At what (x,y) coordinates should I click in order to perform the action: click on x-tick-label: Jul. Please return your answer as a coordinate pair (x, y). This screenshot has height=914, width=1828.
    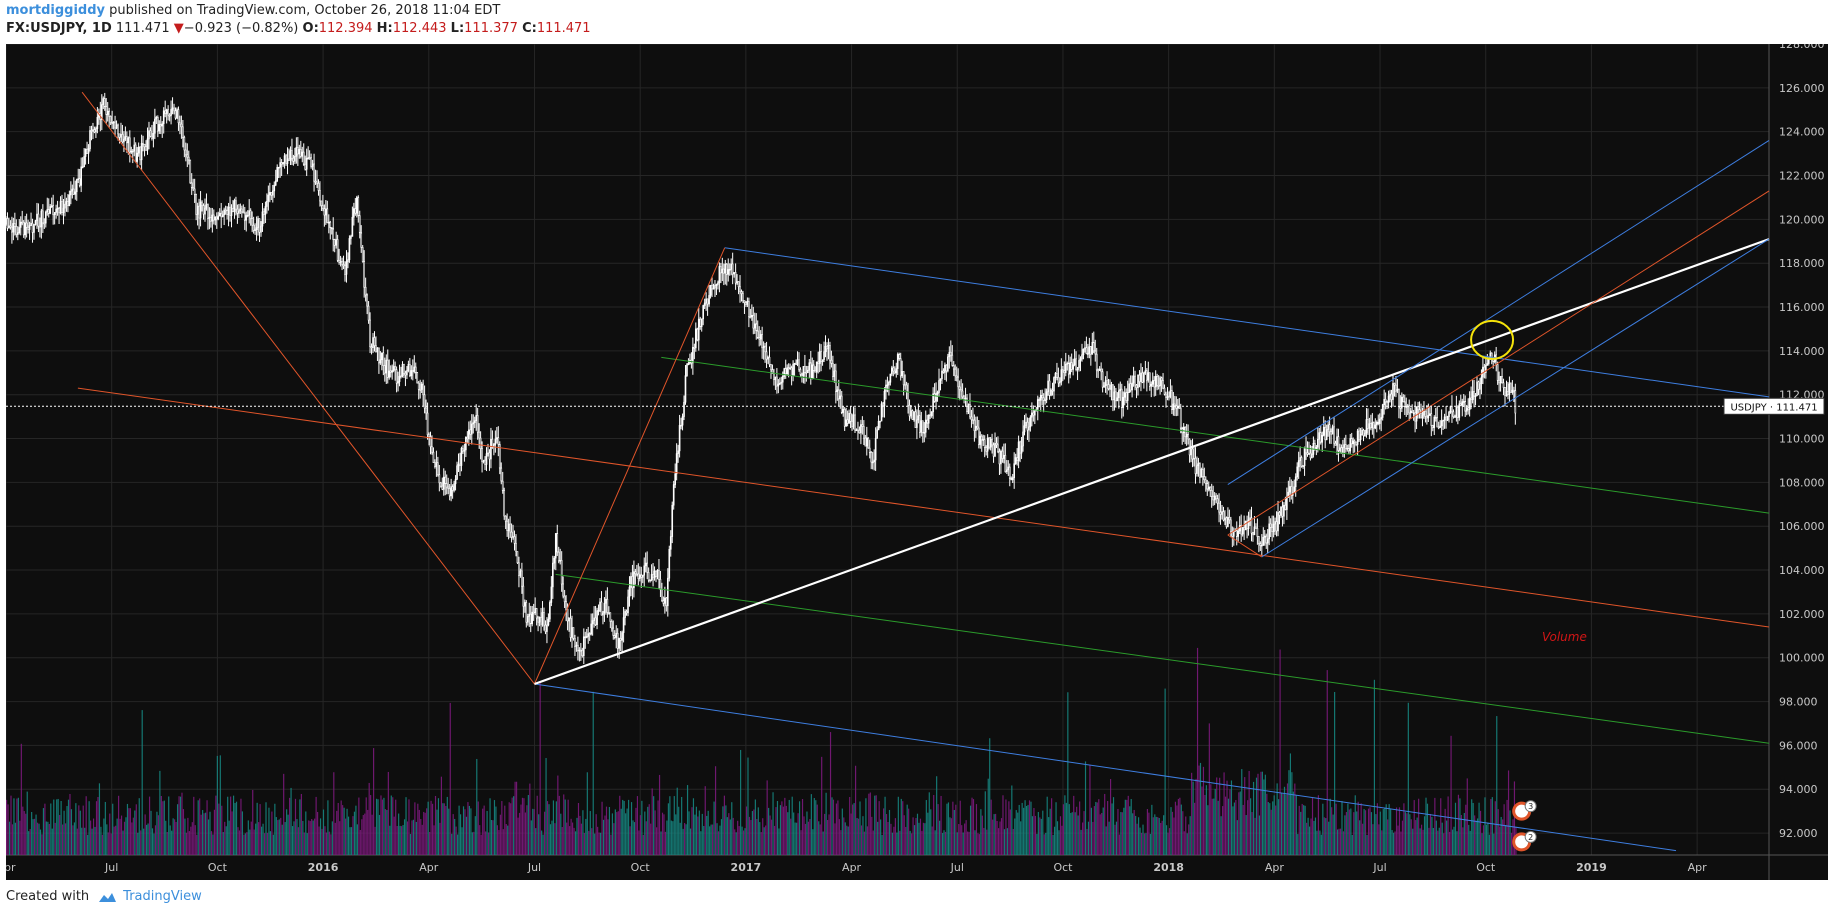
    Looking at the image, I should click on (1379, 867).